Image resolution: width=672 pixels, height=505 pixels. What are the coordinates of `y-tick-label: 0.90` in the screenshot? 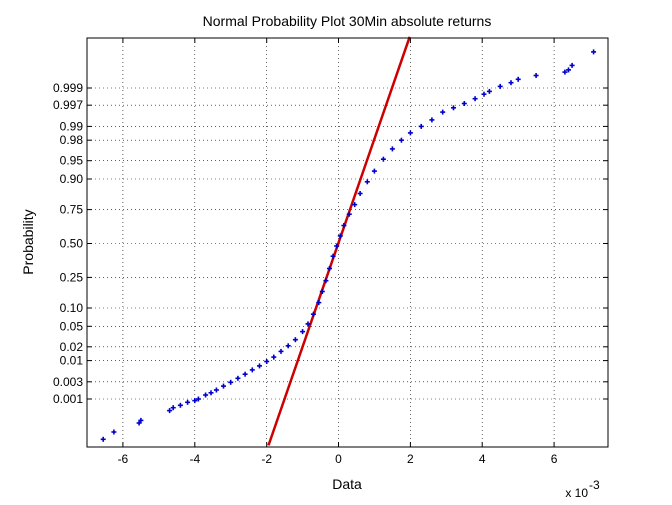 It's located at (72, 179).